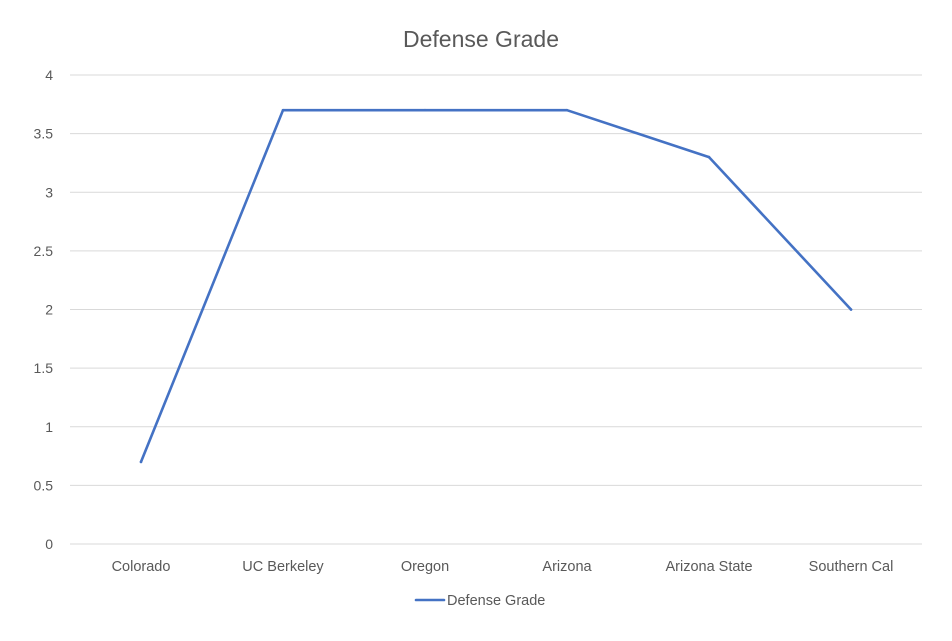  Describe the element at coordinates (567, 567) in the screenshot. I see `x-tick-label: Arizona` at that location.